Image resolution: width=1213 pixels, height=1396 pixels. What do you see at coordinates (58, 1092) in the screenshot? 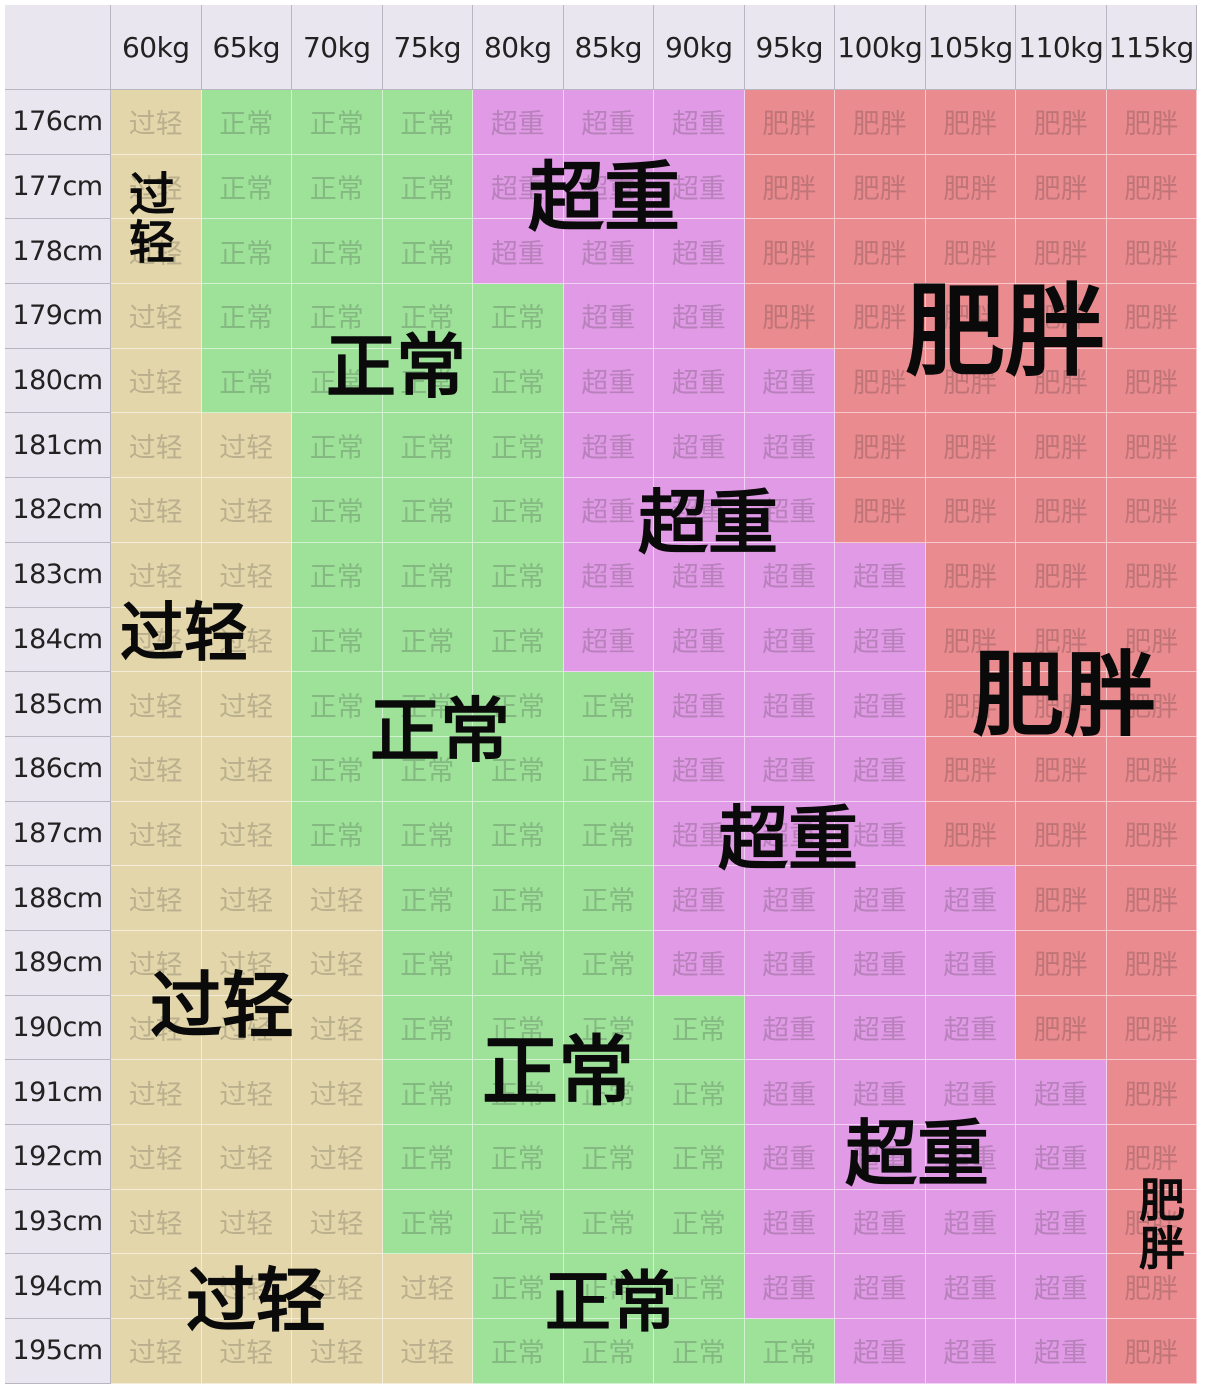
I see `row-header-height: 191cm` at bounding box center [58, 1092].